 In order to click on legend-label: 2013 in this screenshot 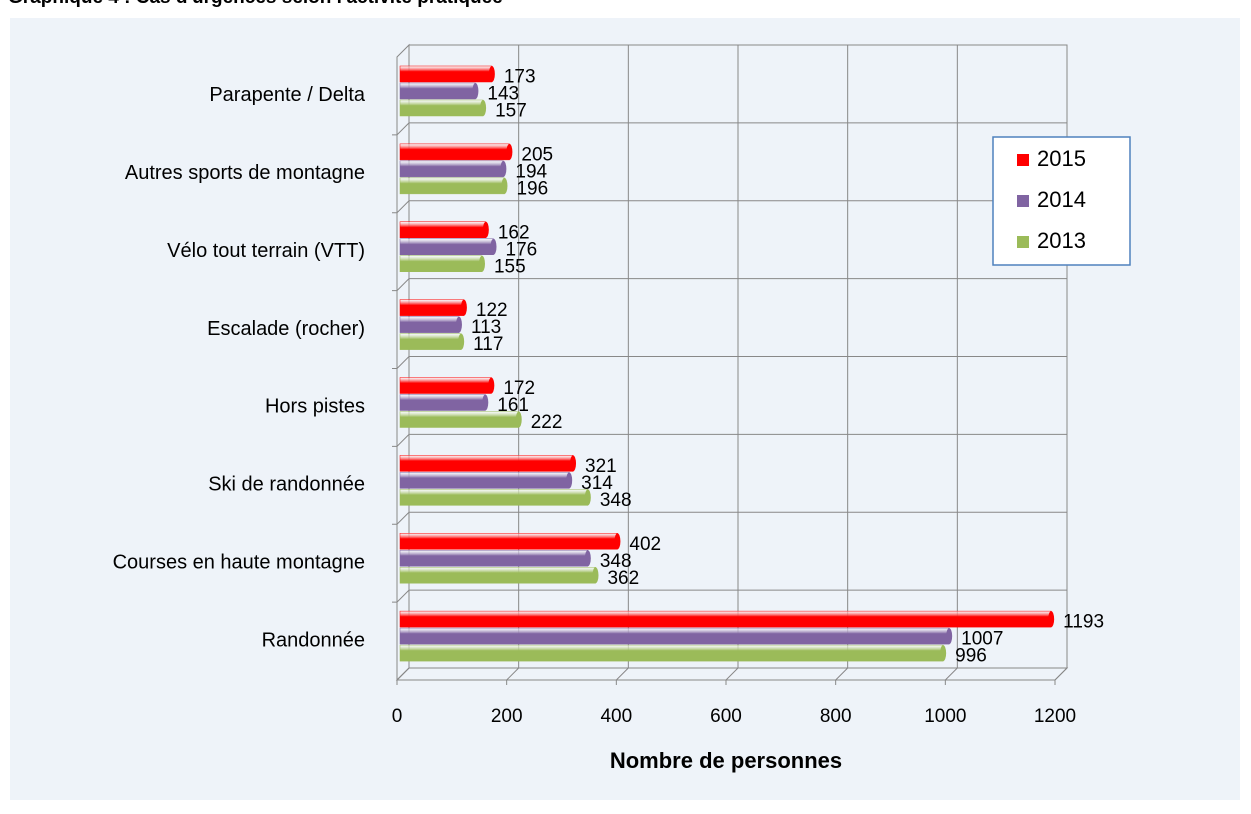, I will do `click(1061, 240)`.